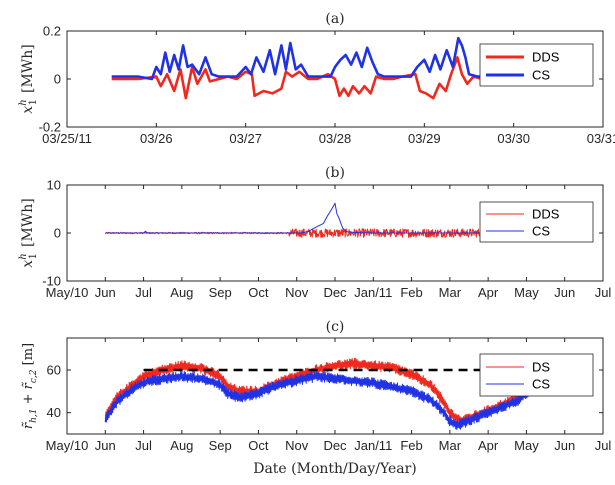 The width and height of the screenshot is (615, 485). What do you see at coordinates (541, 367) in the screenshot?
I see `legend-label-ds: DS` at bounding box center [541, 367].